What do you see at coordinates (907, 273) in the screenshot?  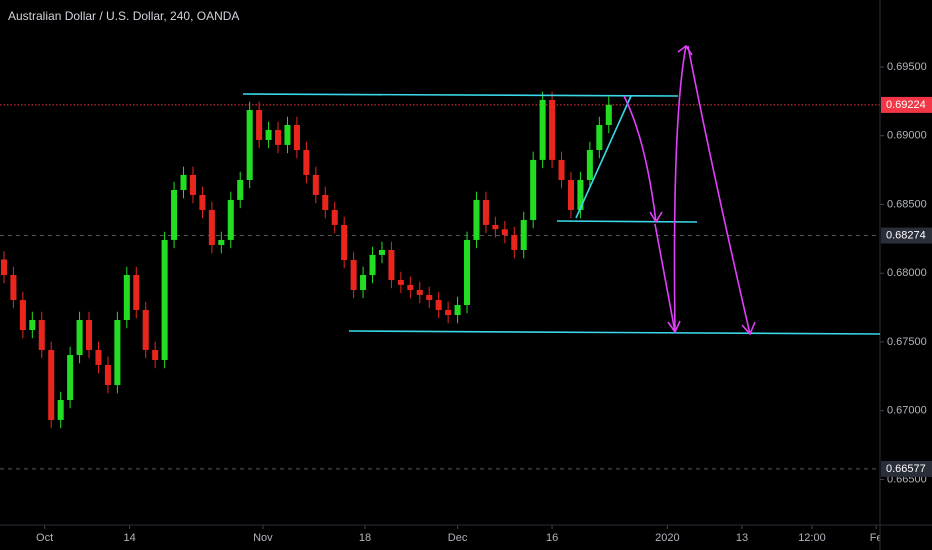 I see `y-tick-label: 0.68000` at bounding box center [907, 273].